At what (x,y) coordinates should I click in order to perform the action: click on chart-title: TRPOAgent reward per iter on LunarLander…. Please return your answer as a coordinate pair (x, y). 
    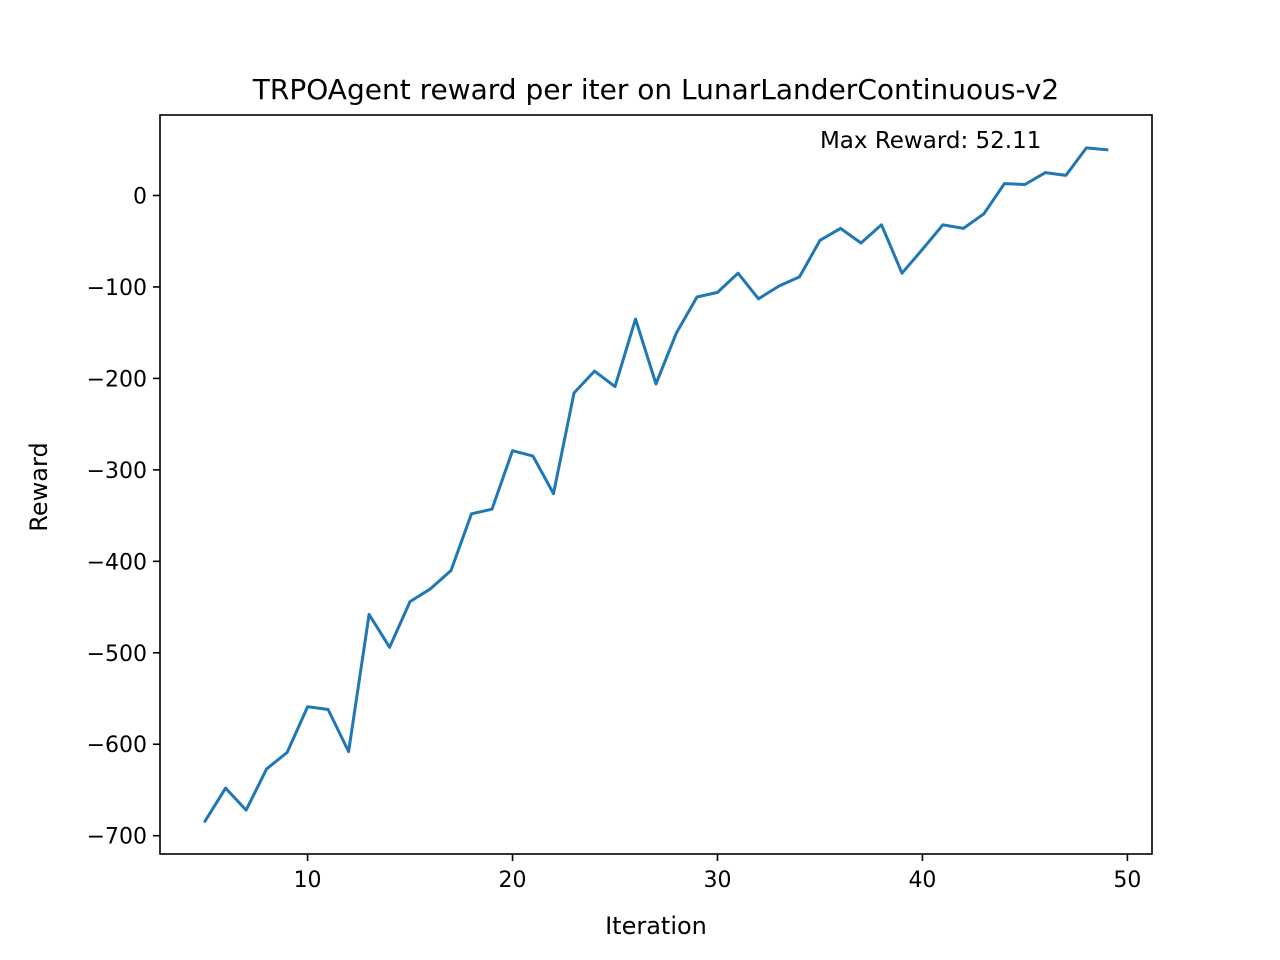
    Looking at the image, I should click on (655, 89).